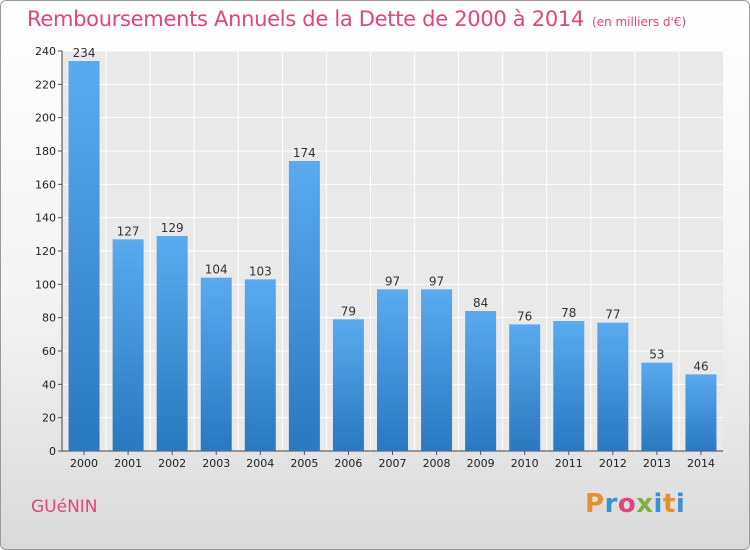 The height and width of the screenshot is (550, 750). I want to click on data-label: 234, so click(84, 53).